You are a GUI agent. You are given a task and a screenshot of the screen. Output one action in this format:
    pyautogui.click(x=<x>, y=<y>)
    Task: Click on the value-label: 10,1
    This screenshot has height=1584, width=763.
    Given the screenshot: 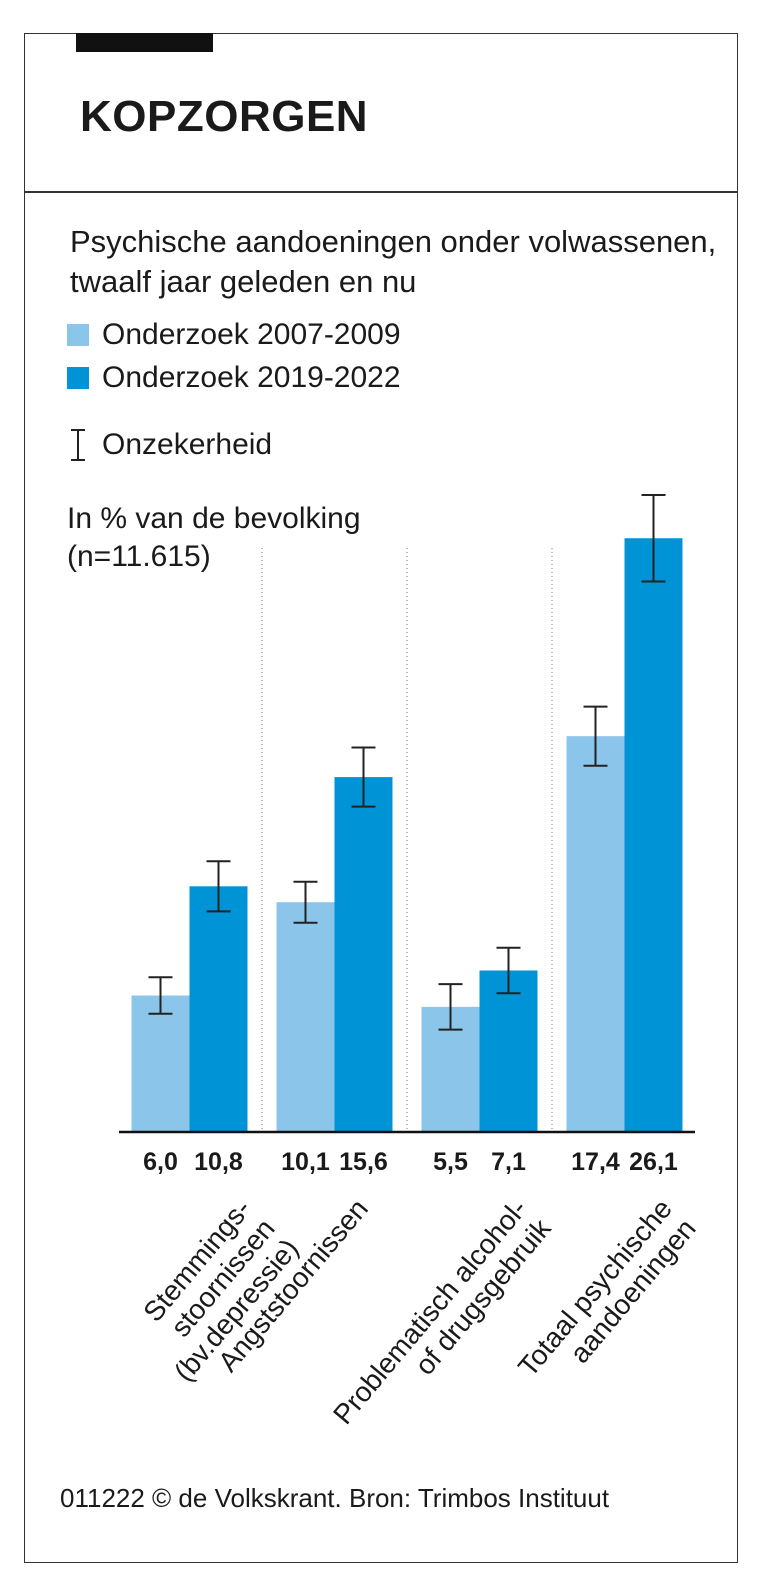 What is the action you would take?
    pyautogui.click(x=305, y=1162)
    